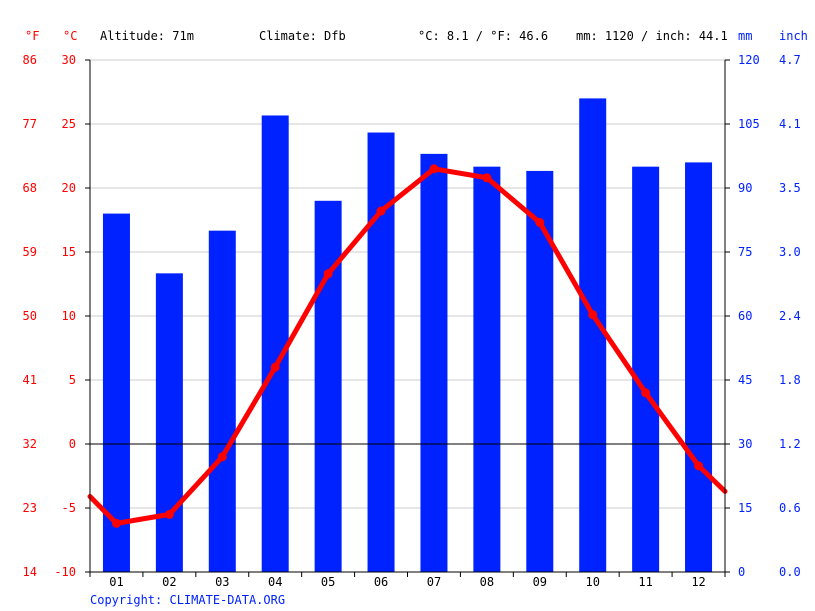 The width and height of the screenshot is (815, 611). Describe the element at coordinates (32, 36) in the screenshot. I see `unit-fahrenheit: °F` at that location.